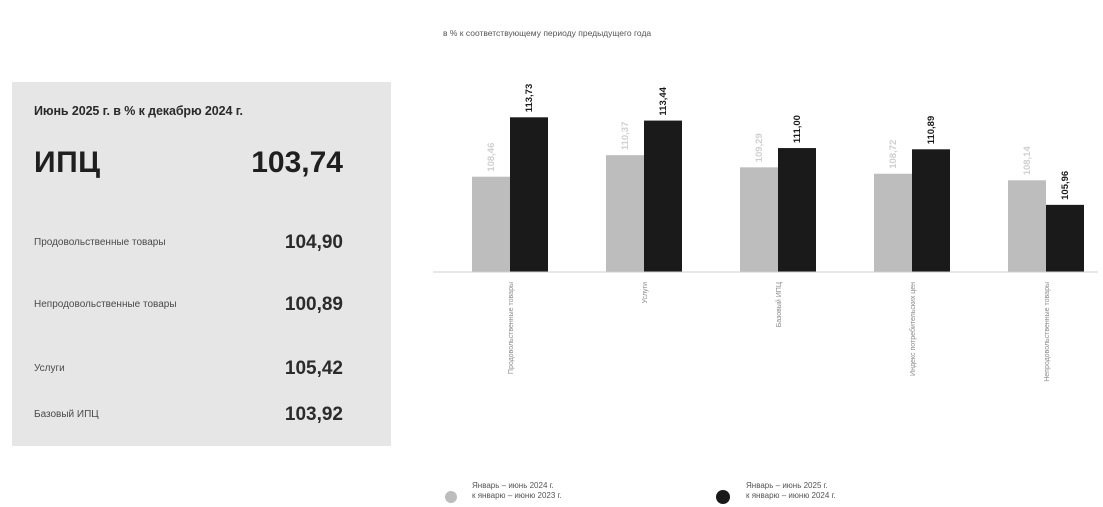  Describe the element at coordinates (913, 329) in the screenshot. I see `category-label: Индекс потребительских цен` at that location.